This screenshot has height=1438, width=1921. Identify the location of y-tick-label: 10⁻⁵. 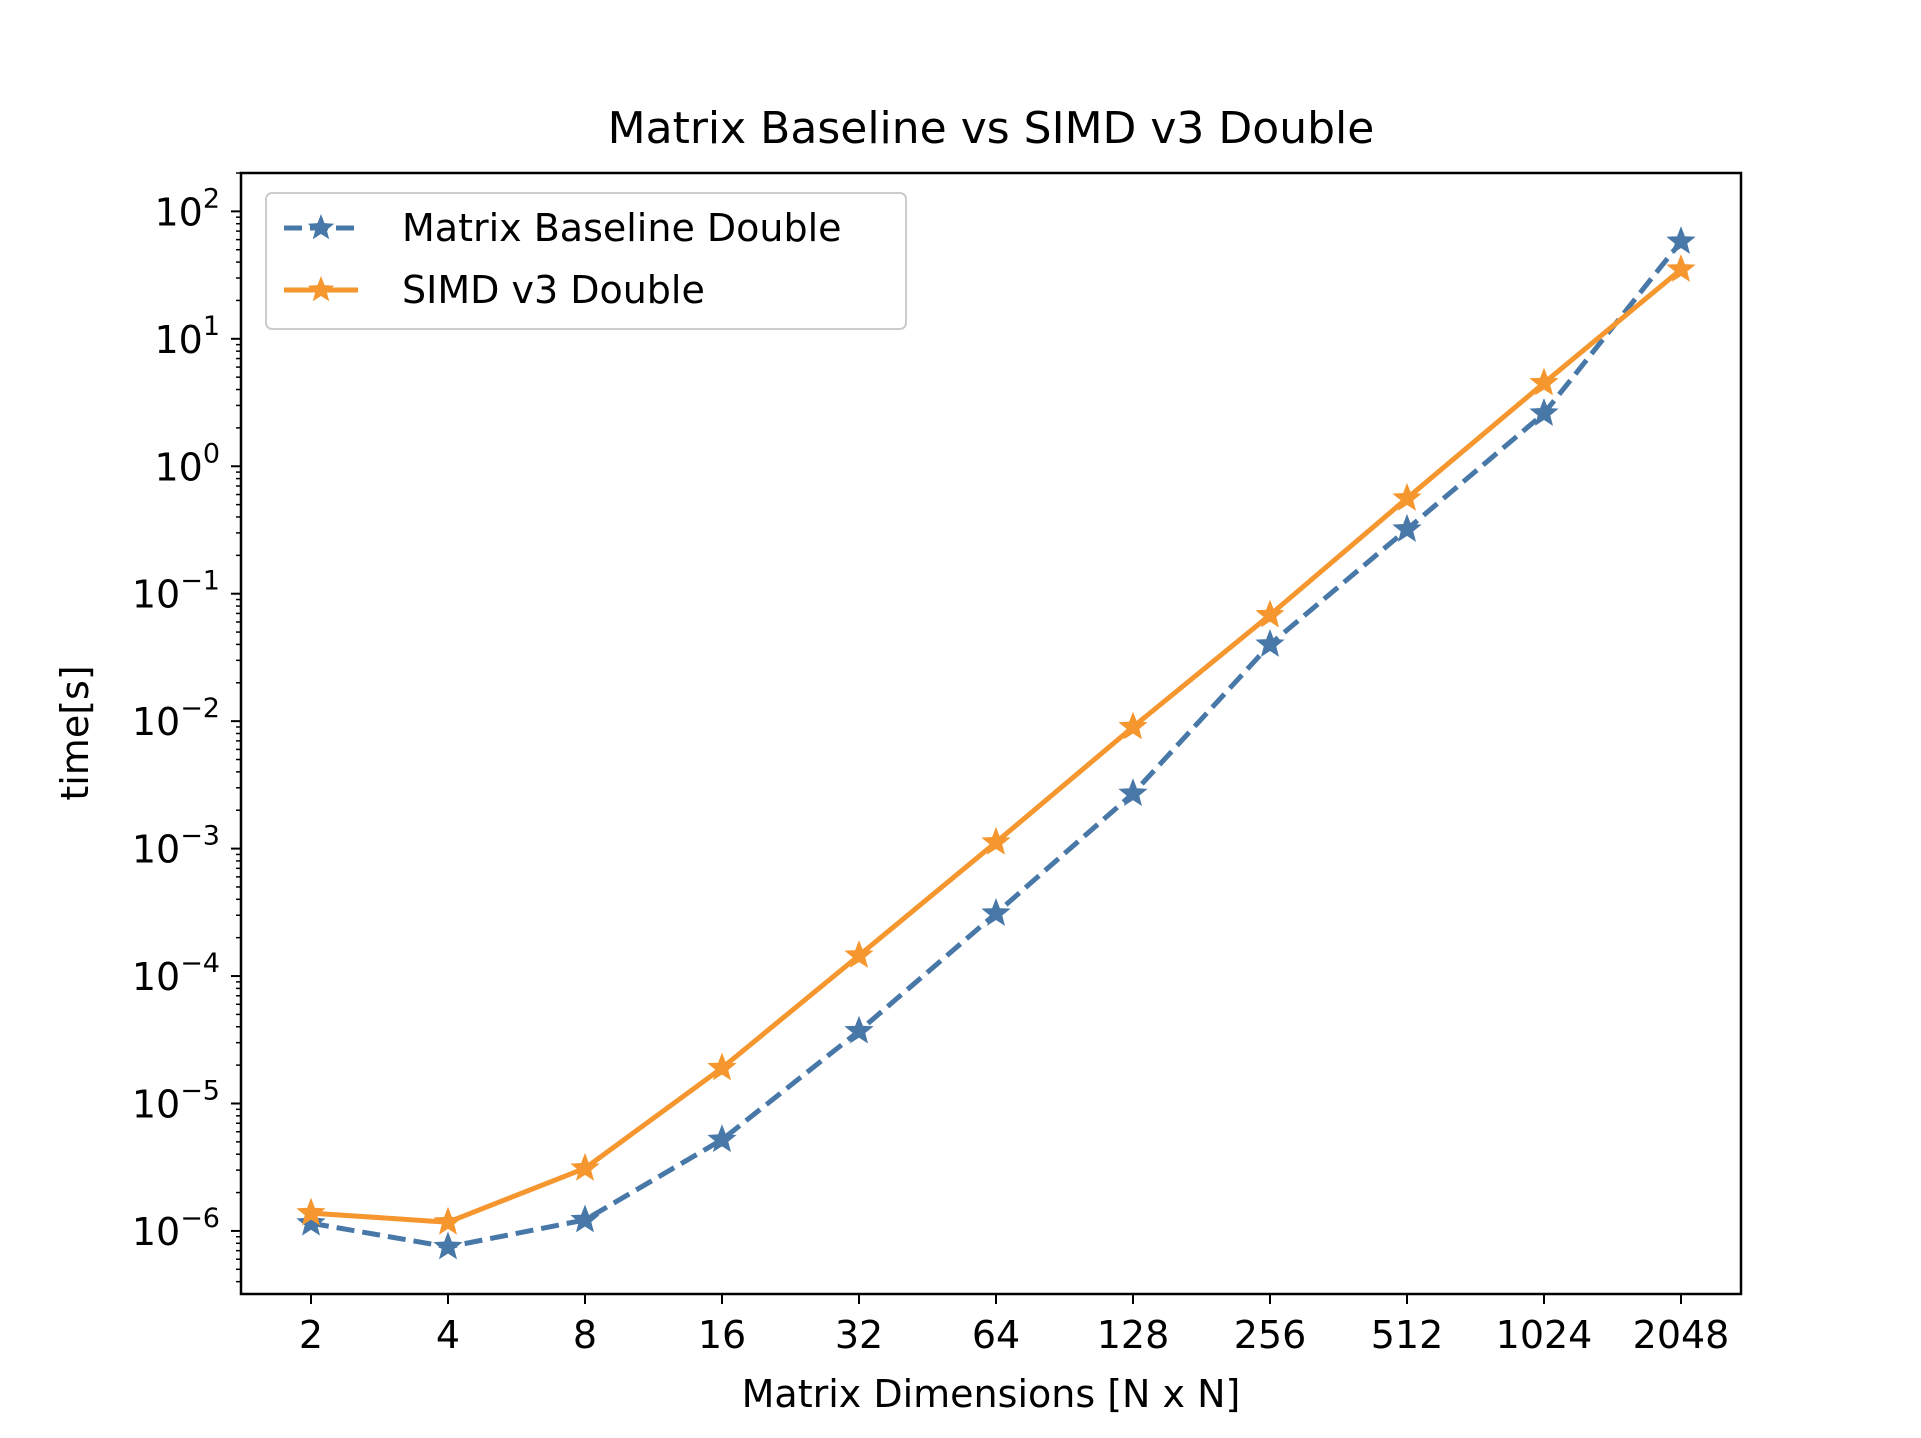
(176, 1100).